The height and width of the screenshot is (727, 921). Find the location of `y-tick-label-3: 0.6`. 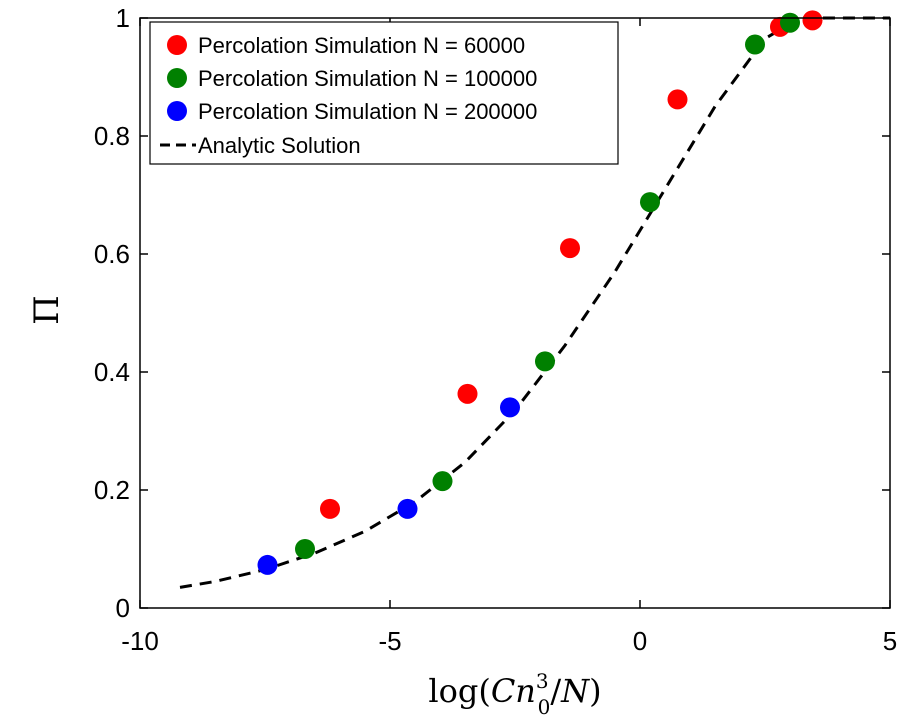

y-tick-label-3: 0.6 is located at coordinates (112, 254).